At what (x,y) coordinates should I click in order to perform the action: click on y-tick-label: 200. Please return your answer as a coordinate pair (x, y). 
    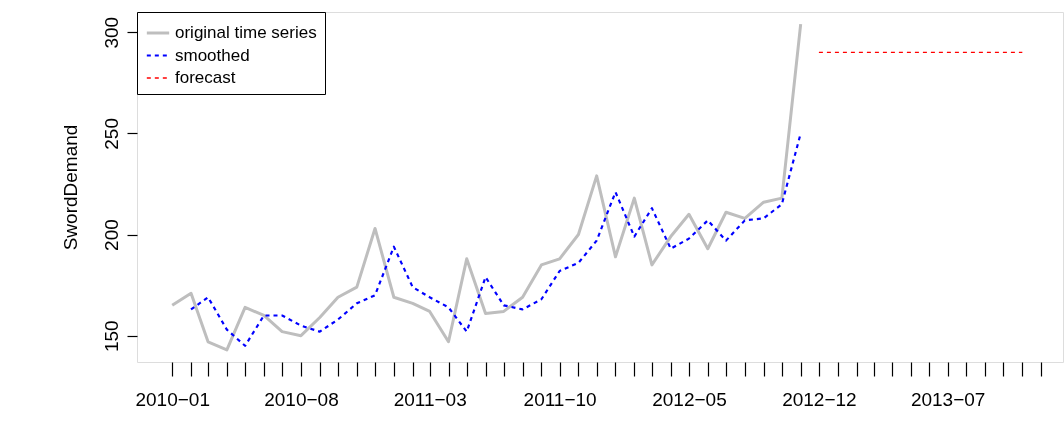
    Looking at the image, I should click on (111, 235).